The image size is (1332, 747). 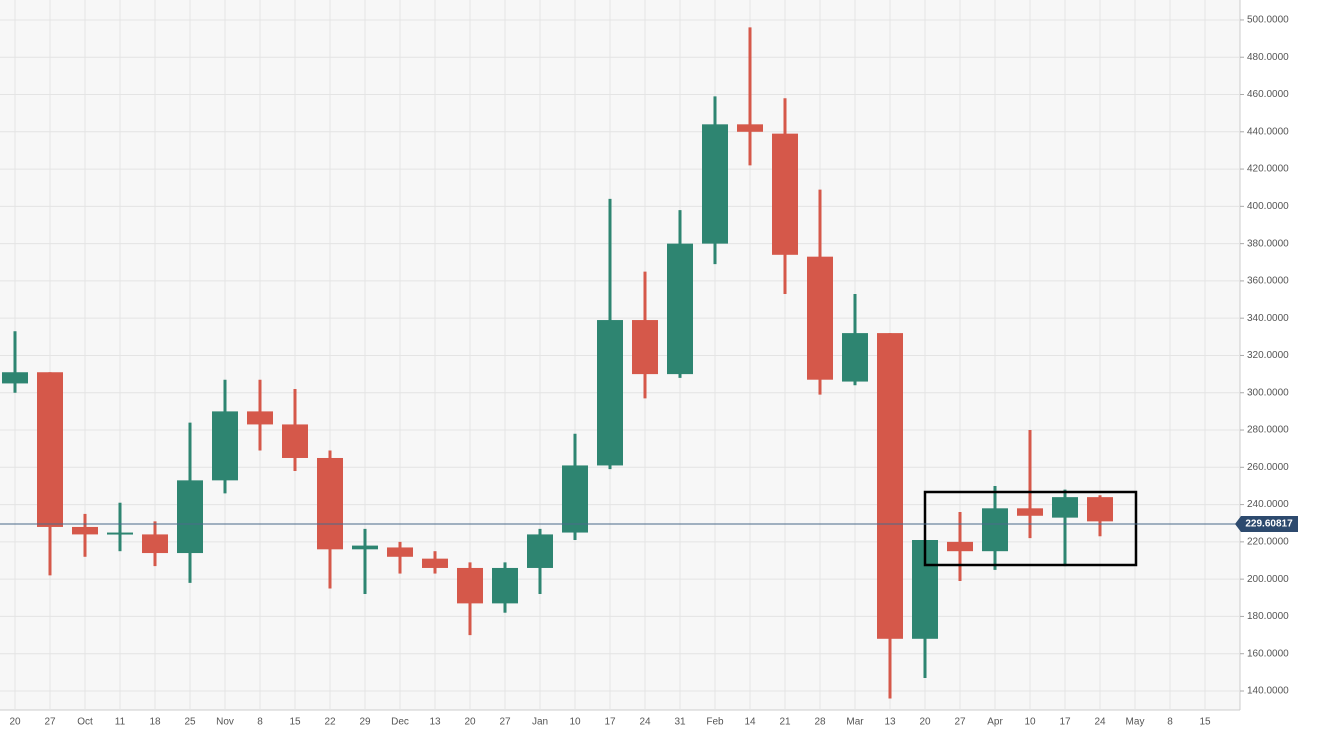 What do you see at coordinates (1268, 243) in the screenshot?
I see `y-tick-label: 380.0000` at bounding box center [1268, 243].